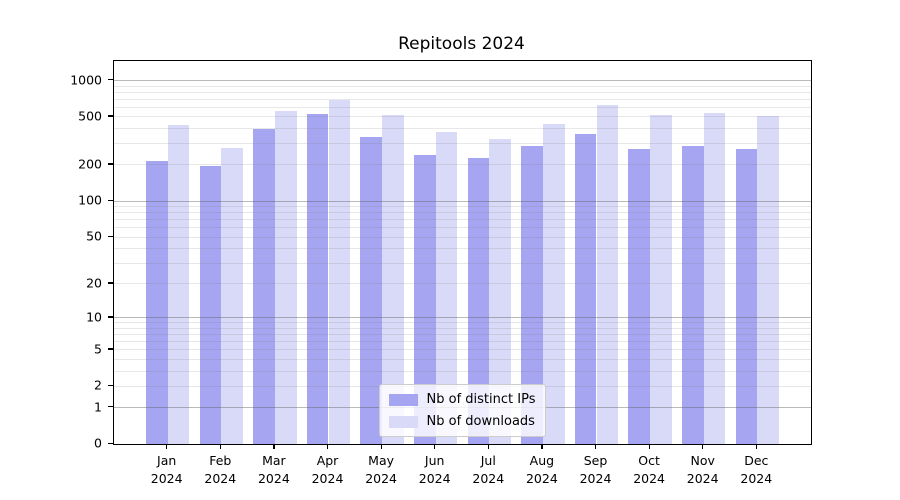  I want to click on x-tick-mark-sep, so click(596, 446).